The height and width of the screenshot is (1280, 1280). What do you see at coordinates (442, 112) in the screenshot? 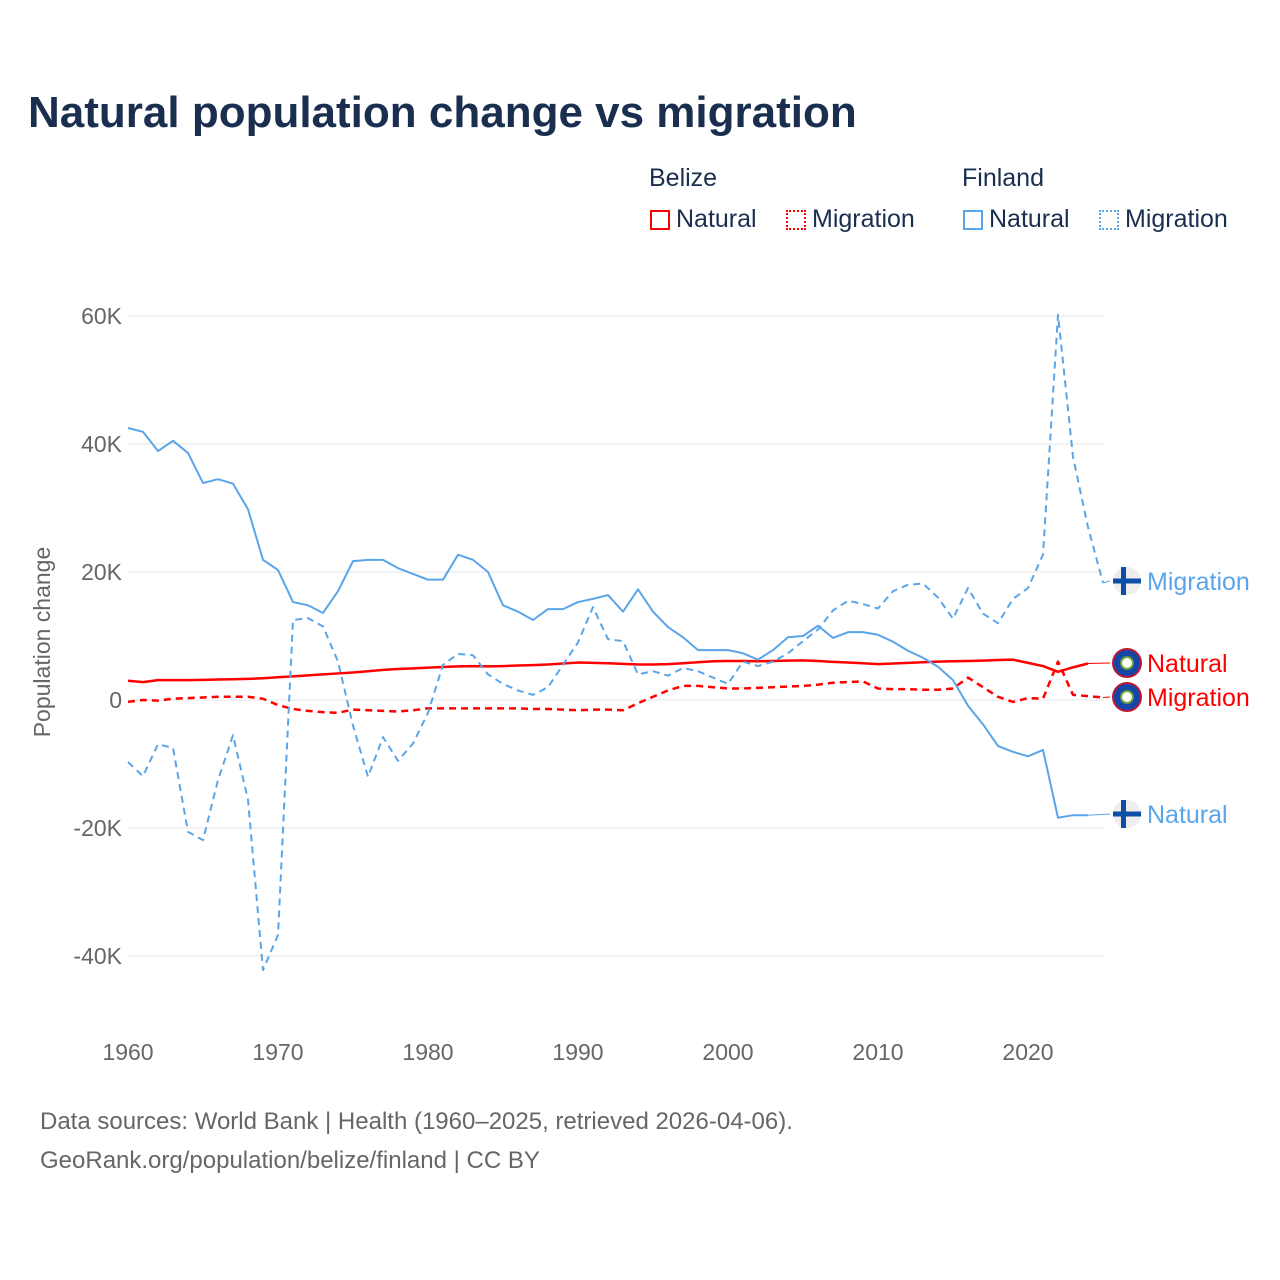
I see `chart-title: Natural population change vs migration` at bounding box center [442, 112].